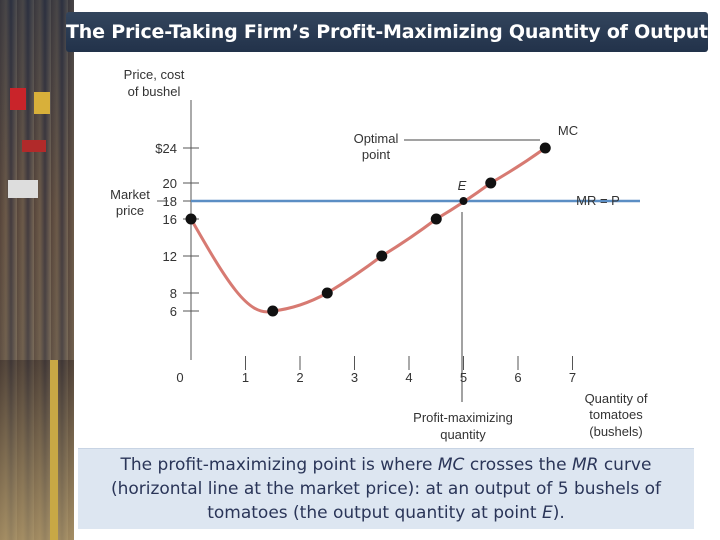 The height and width of the screenshot is (540, 720). I want to click on x-tick-label: 5, so click(463, 377).